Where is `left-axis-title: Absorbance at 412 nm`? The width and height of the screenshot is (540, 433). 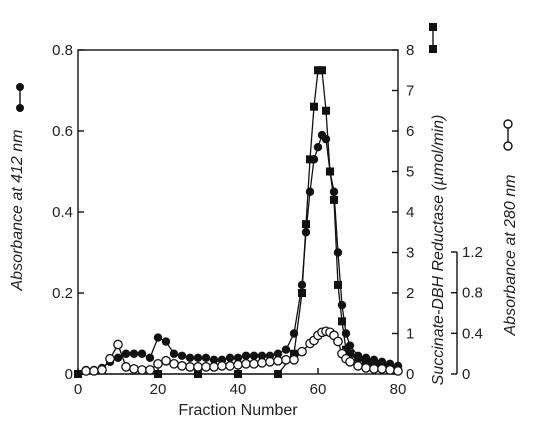 left-axis-title: Absorbance at 412 nm is located at coordinates (17, 211).